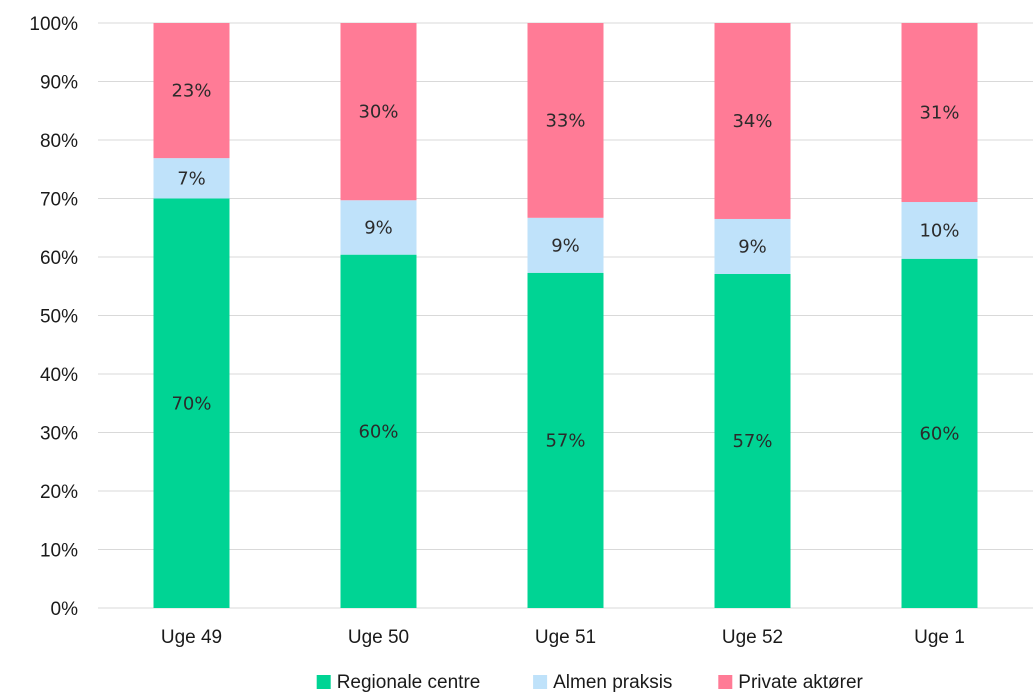 The width and height of the screenshot is (1033, 698). Describe the element at coordinates (378, 637) in the screenshot. I see `x-tick-label: Uge 50` at that location.